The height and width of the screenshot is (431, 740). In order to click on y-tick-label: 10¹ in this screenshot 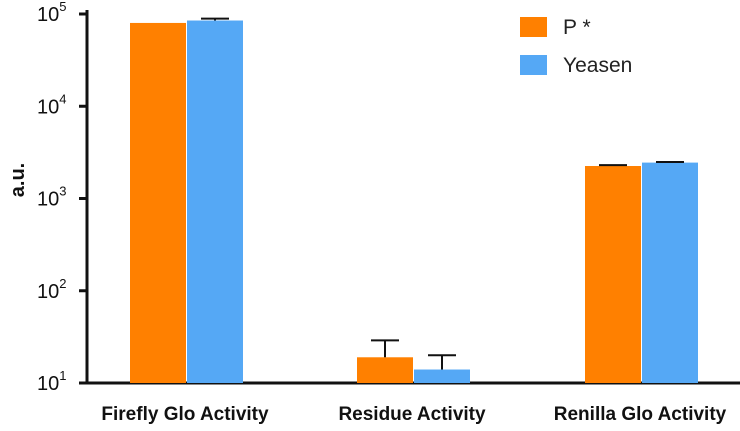, I will do `click(51, 381)`.